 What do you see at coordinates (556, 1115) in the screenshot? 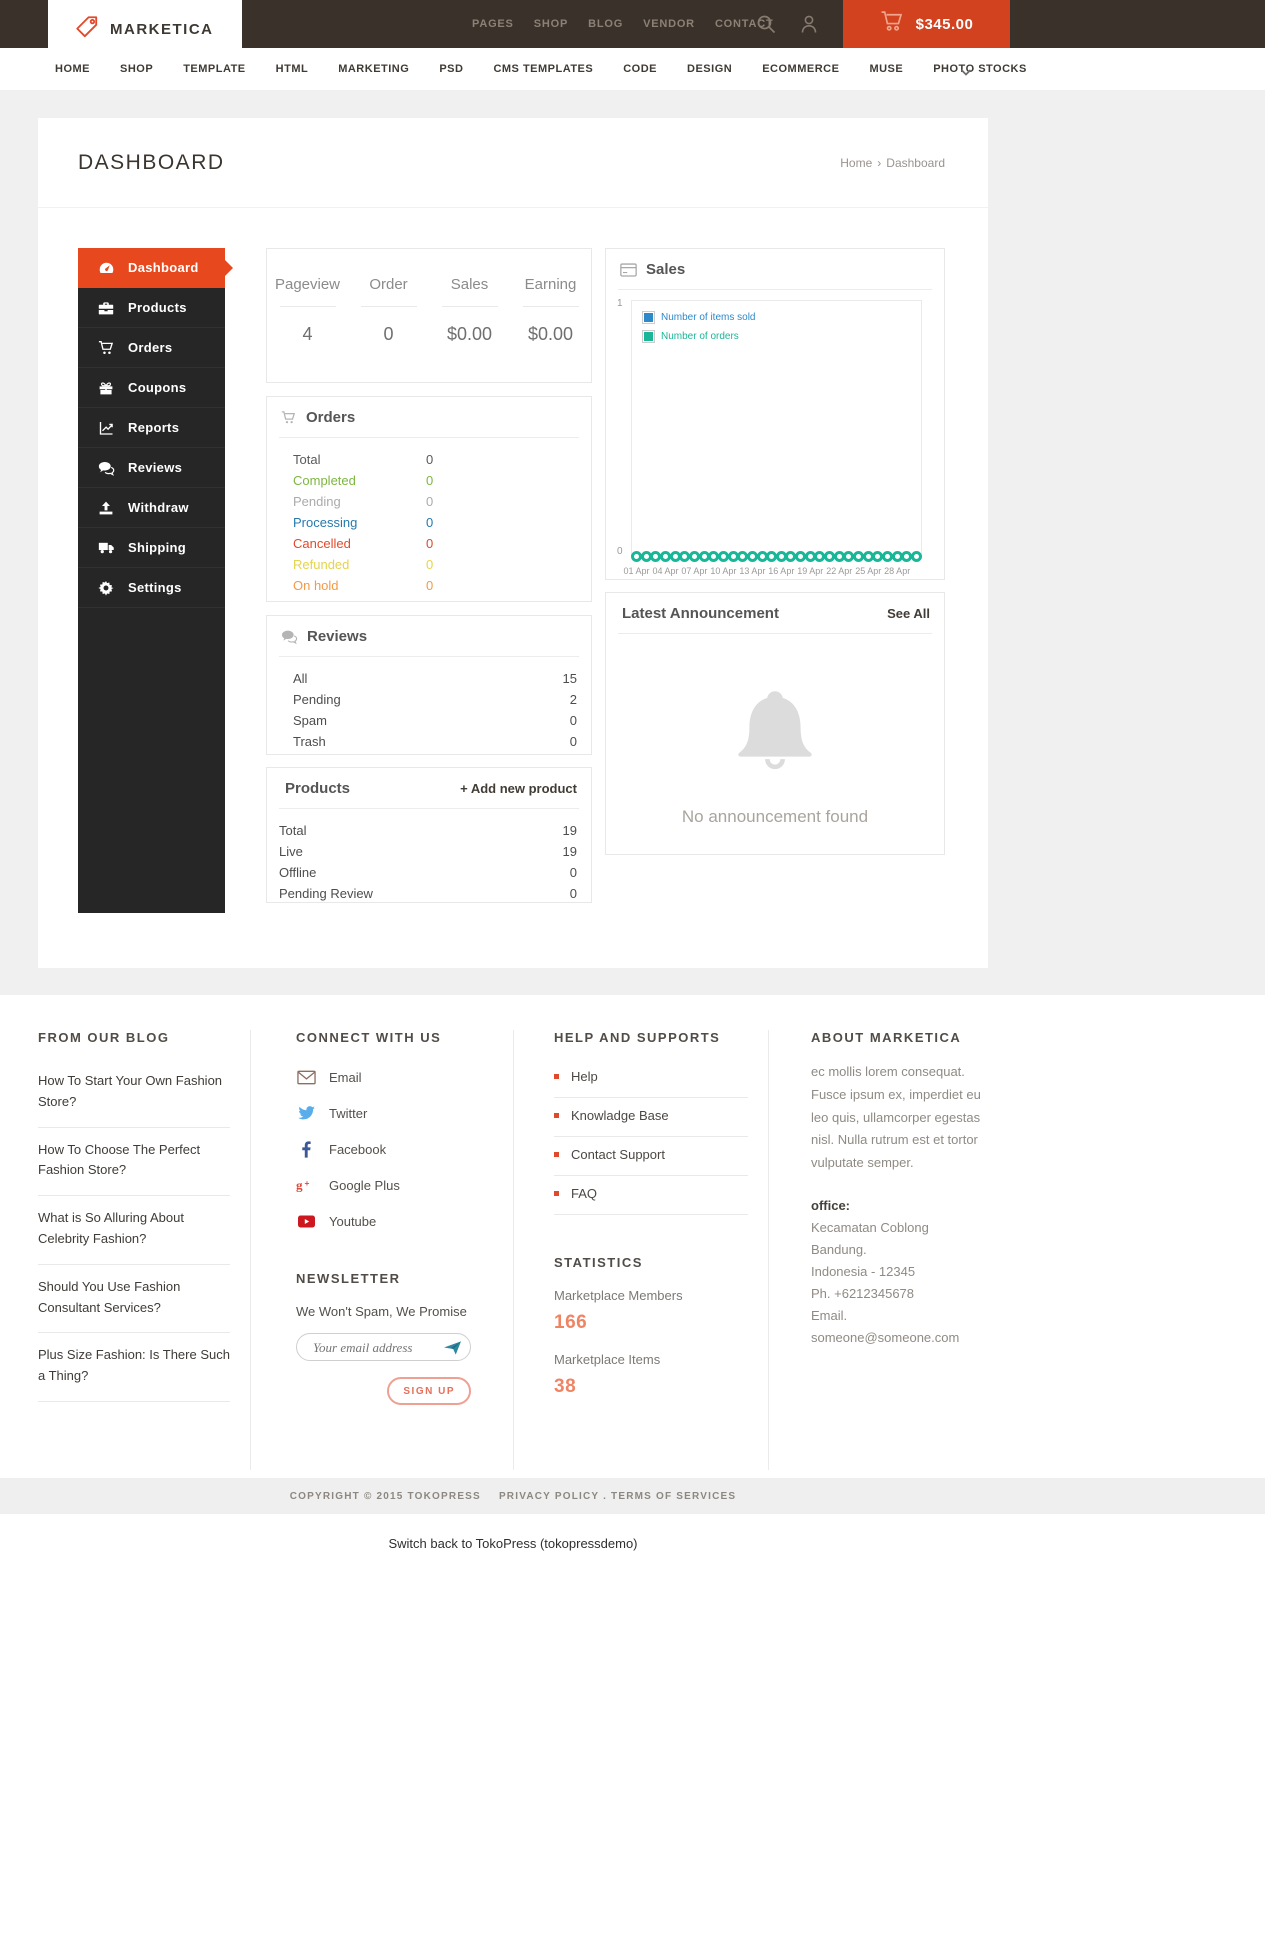
I see `bullet-icon` at bounding box center [556, 1115].